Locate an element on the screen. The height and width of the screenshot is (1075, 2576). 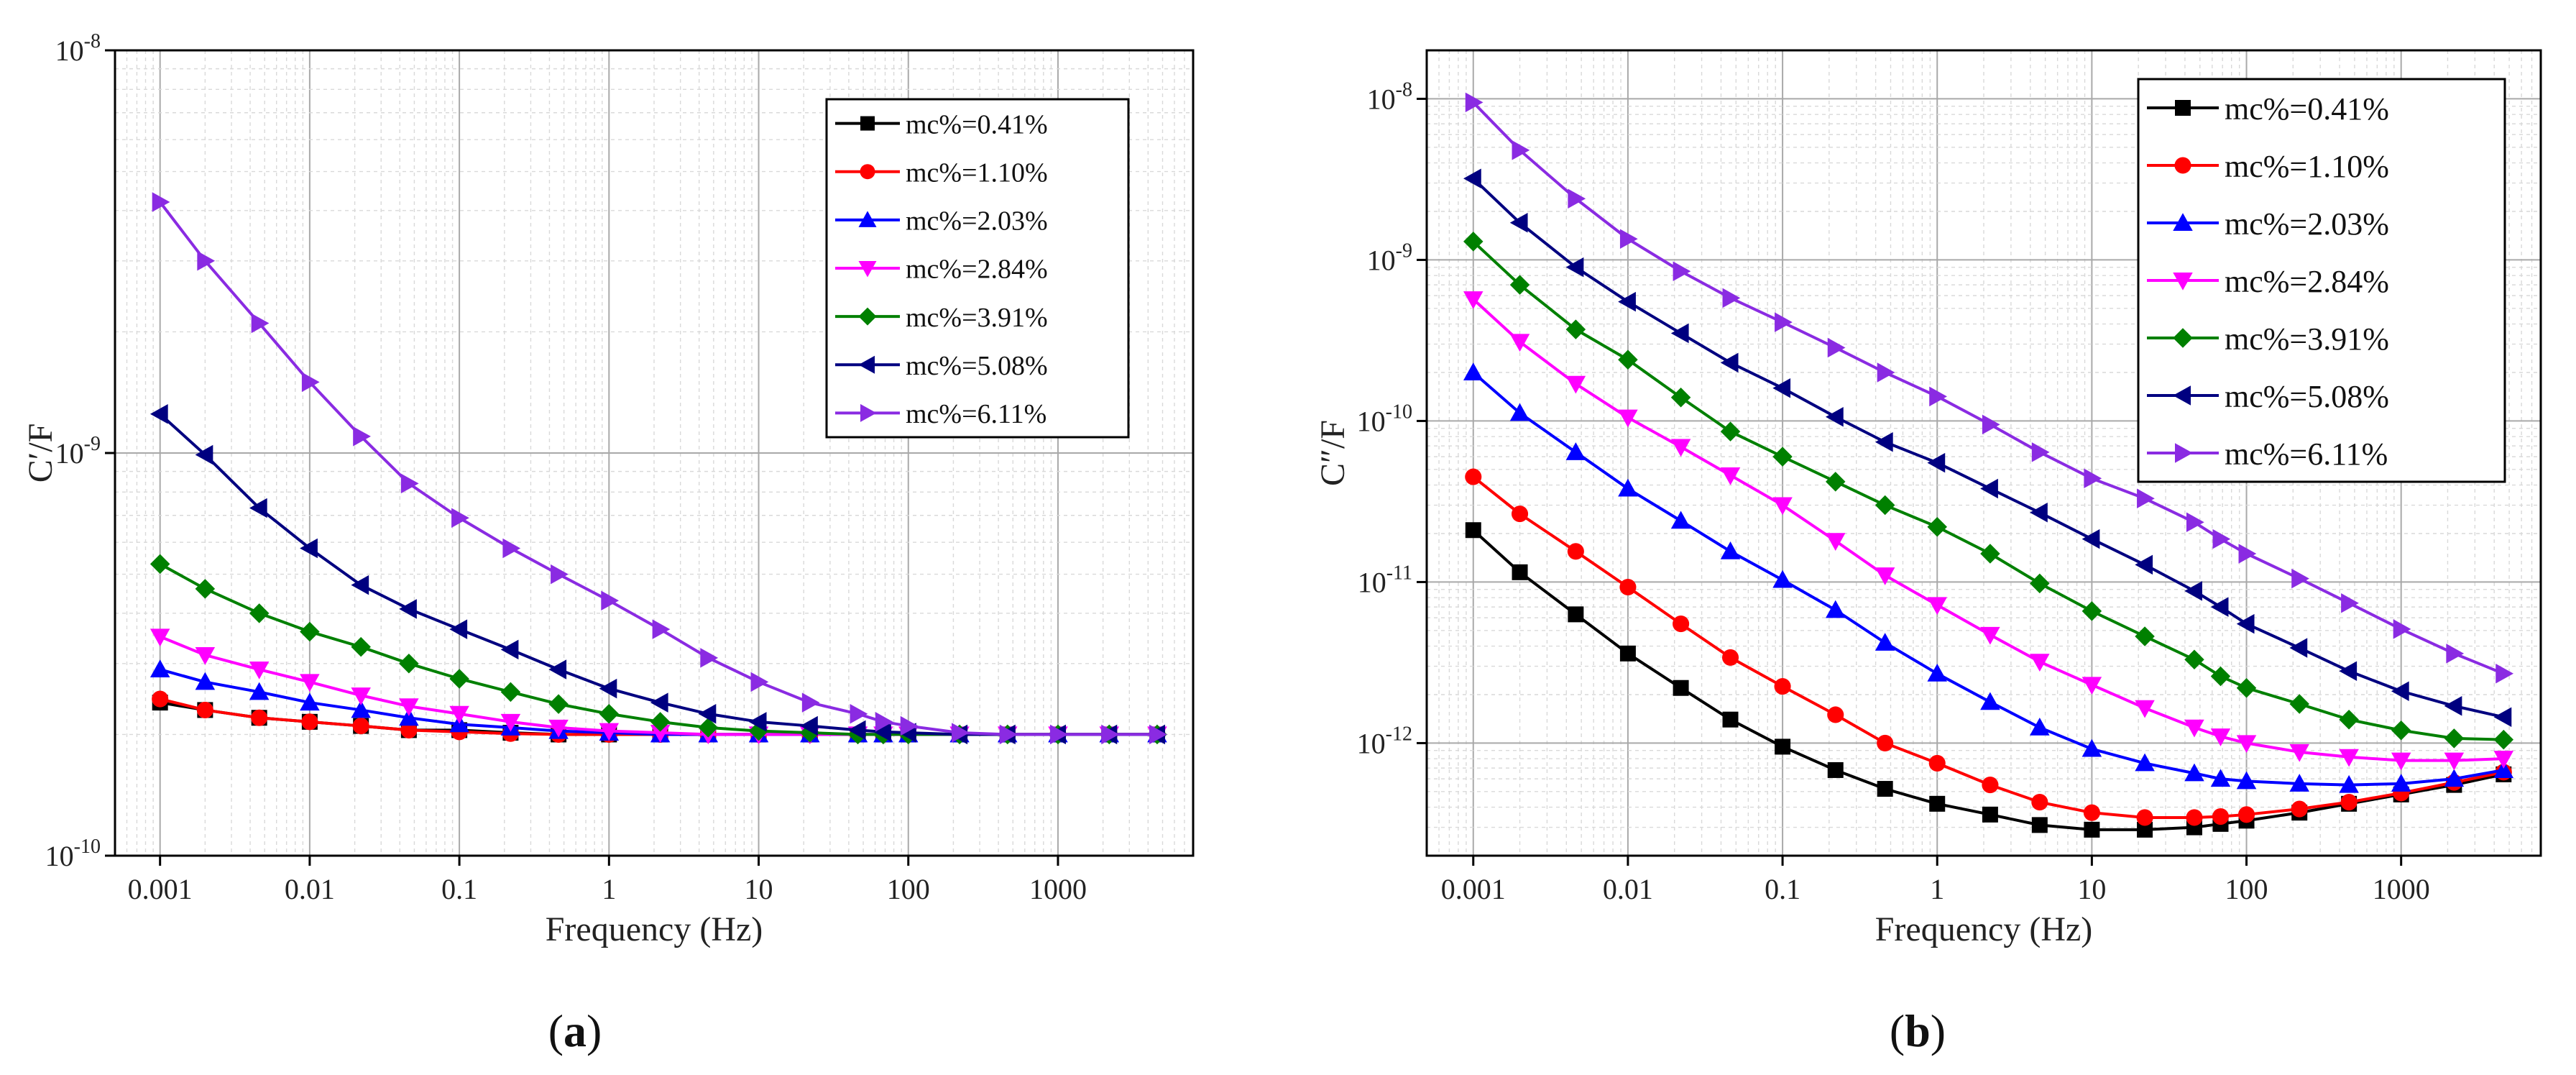
caption-a: (a) is located at coordinates (575, 1030).